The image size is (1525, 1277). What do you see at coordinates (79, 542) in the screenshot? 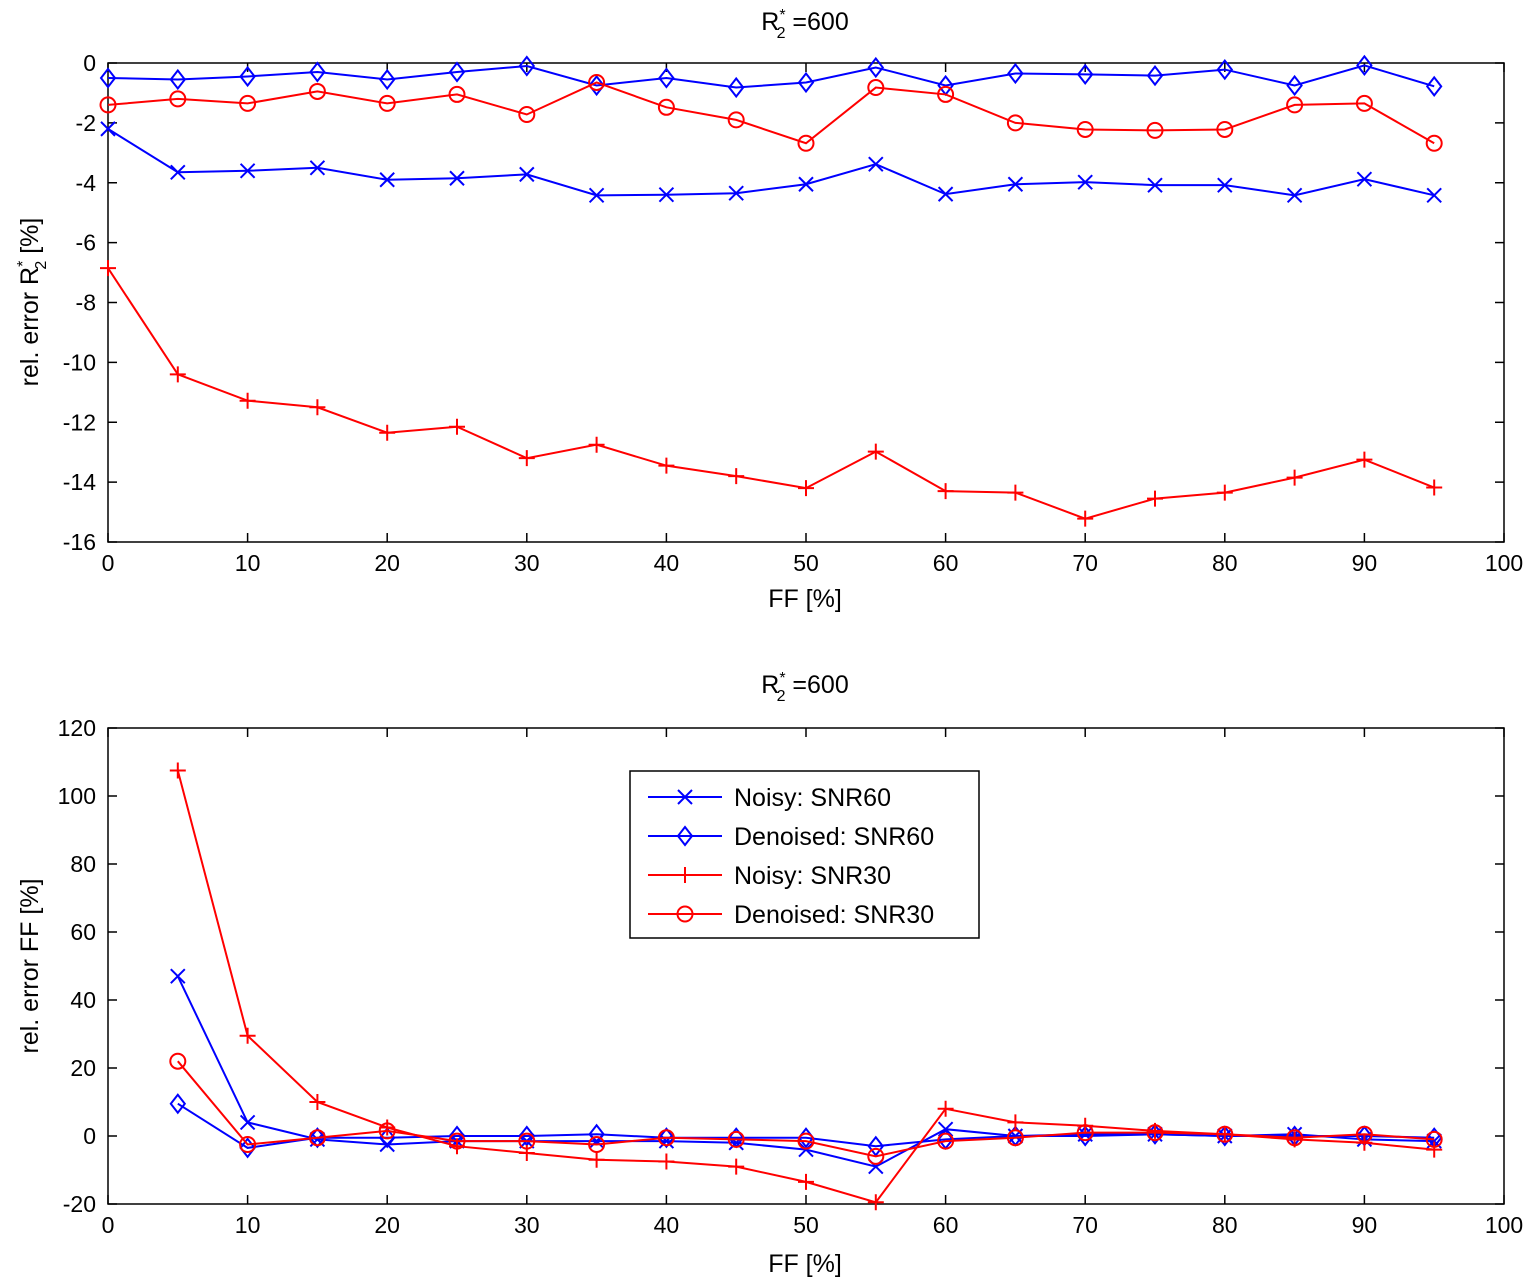
I see `y-tick-label: -16` at bounding box center [79, 542].